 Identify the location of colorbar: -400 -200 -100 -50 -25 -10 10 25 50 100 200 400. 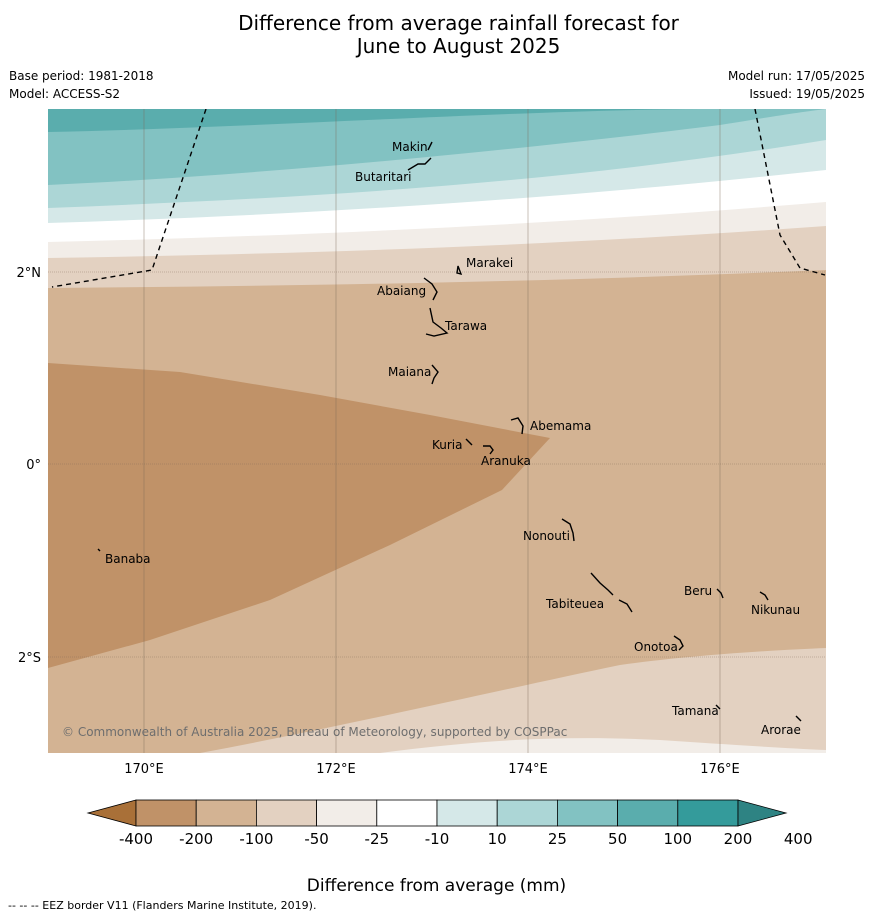
(449, 823).